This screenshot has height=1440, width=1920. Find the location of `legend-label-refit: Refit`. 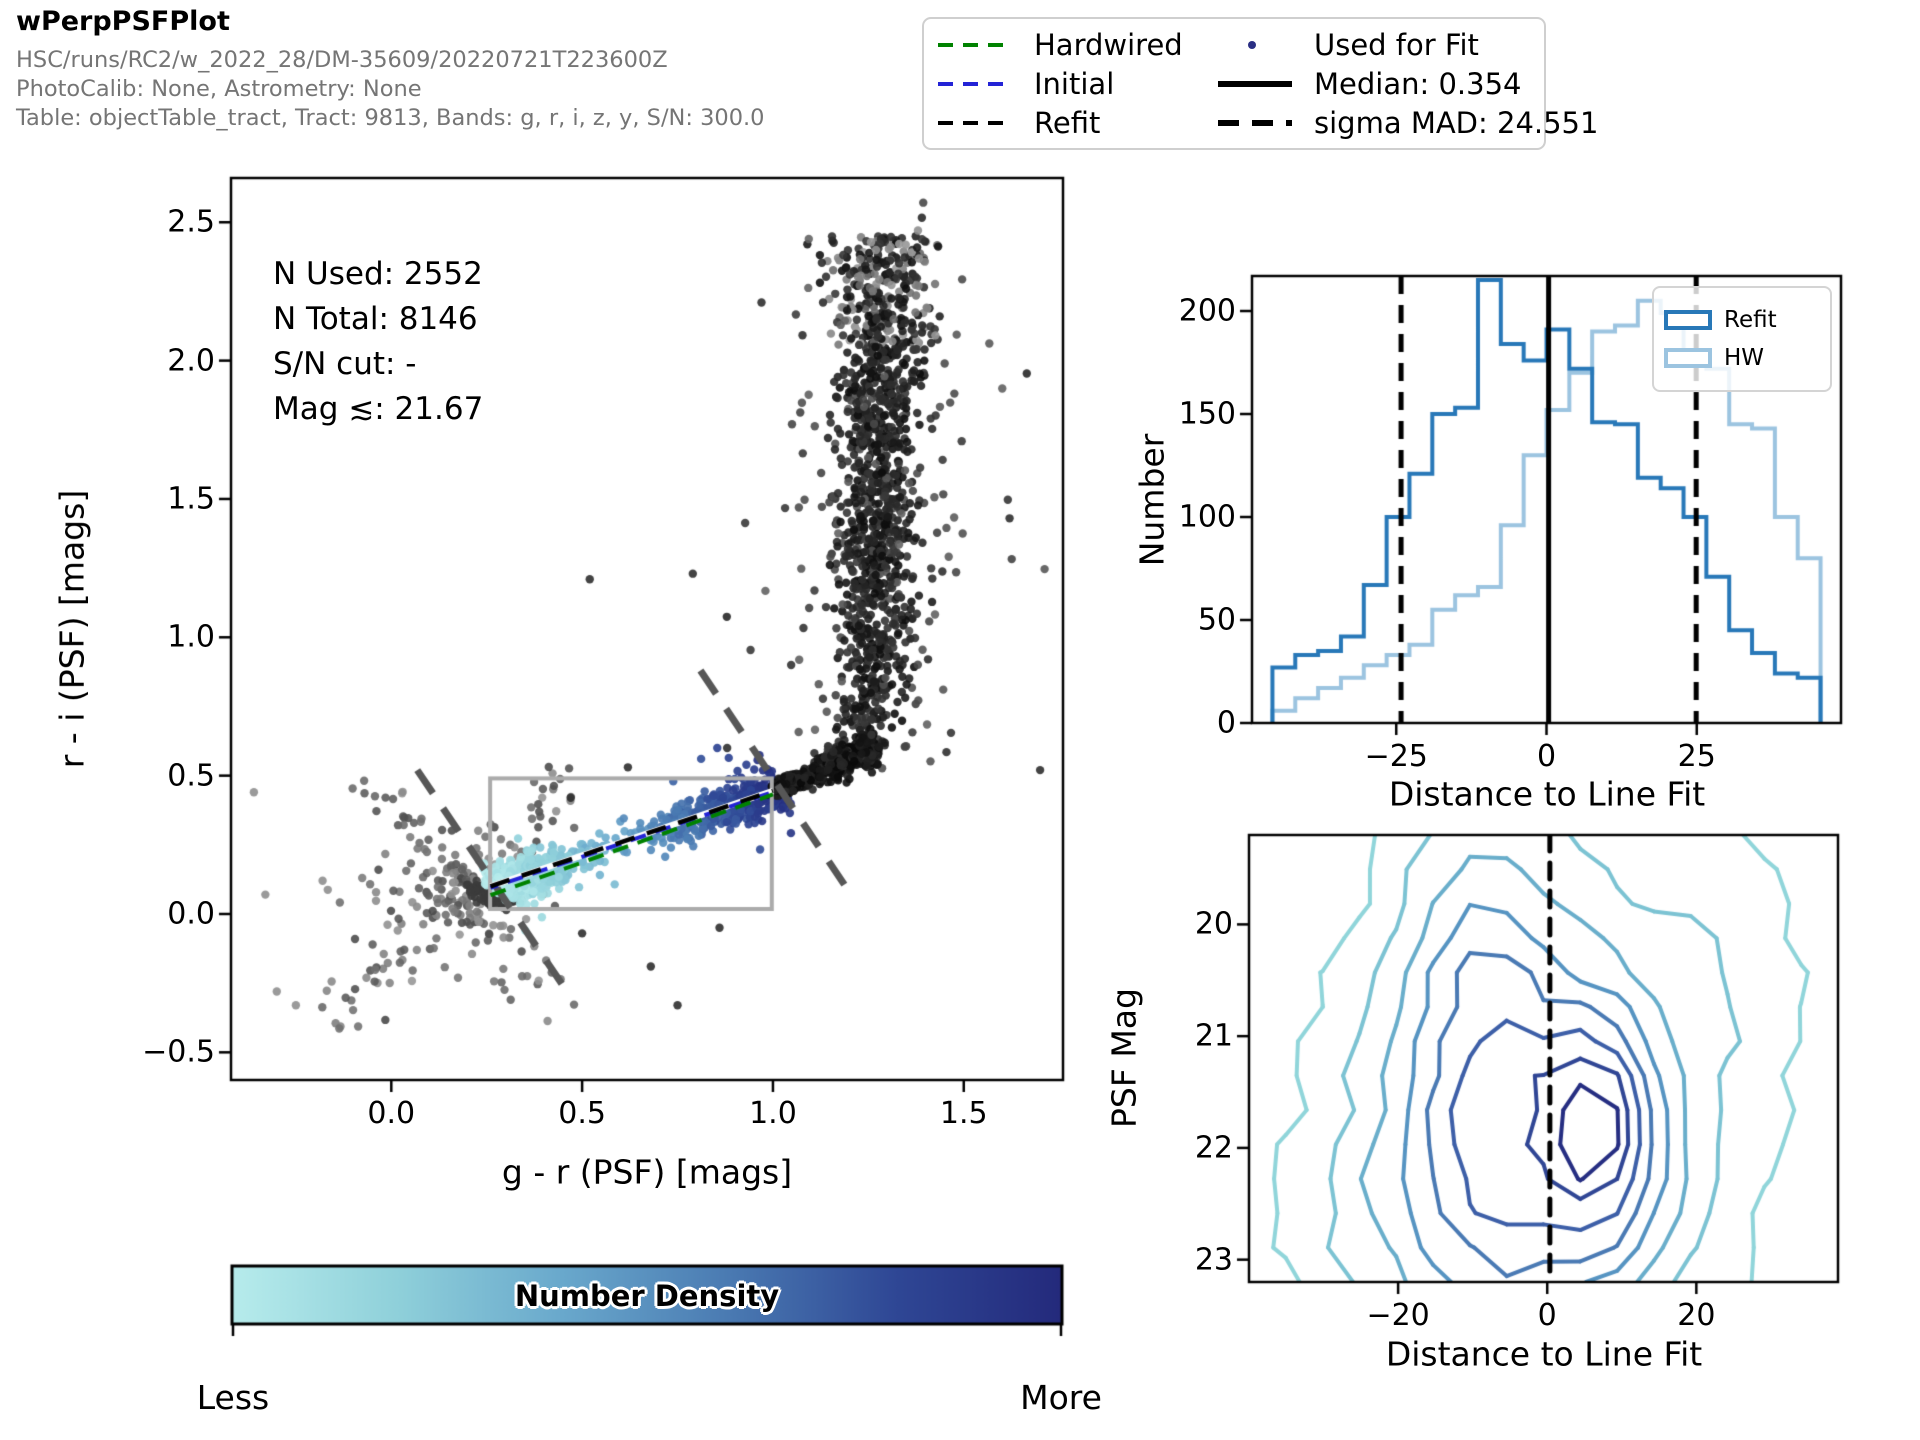

legend-label-refit: Refit is located at coordinates (1067, 122).